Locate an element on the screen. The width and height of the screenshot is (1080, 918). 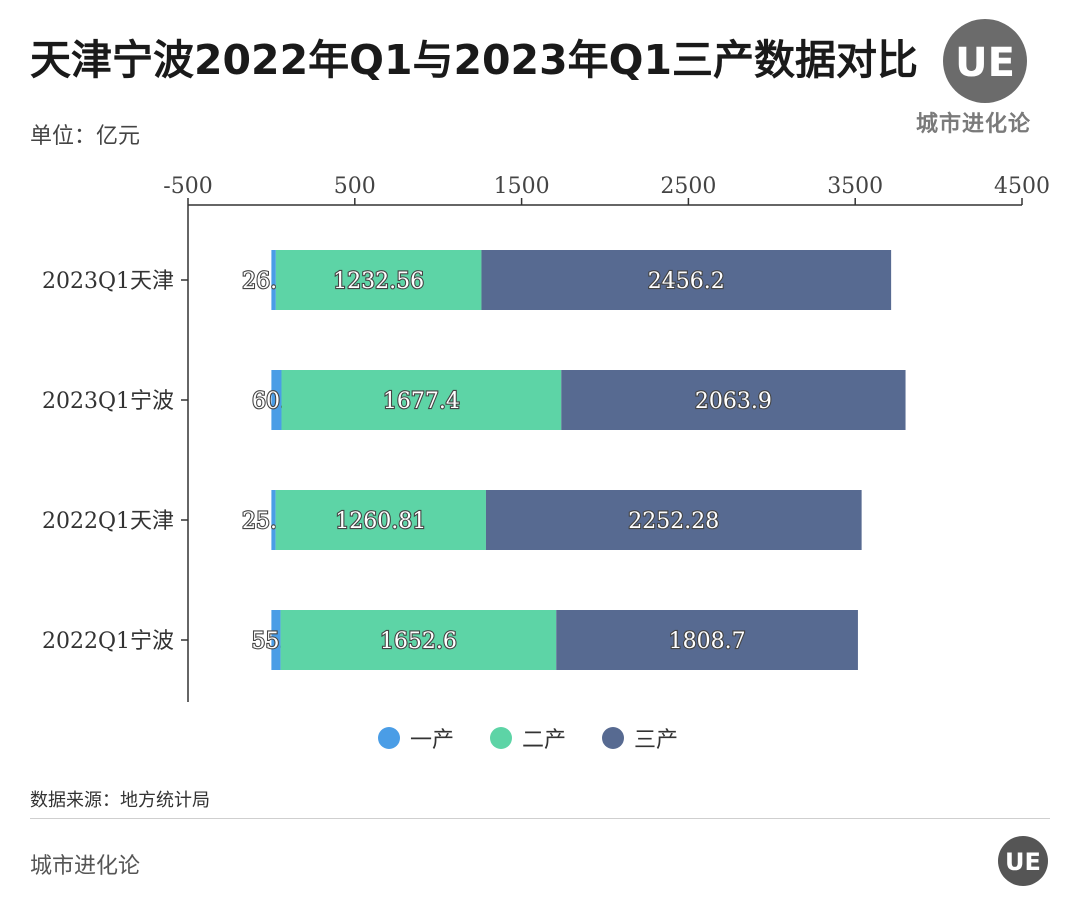
data-source: 数据来源：地方统计局 is located at coordinates (120, 800).